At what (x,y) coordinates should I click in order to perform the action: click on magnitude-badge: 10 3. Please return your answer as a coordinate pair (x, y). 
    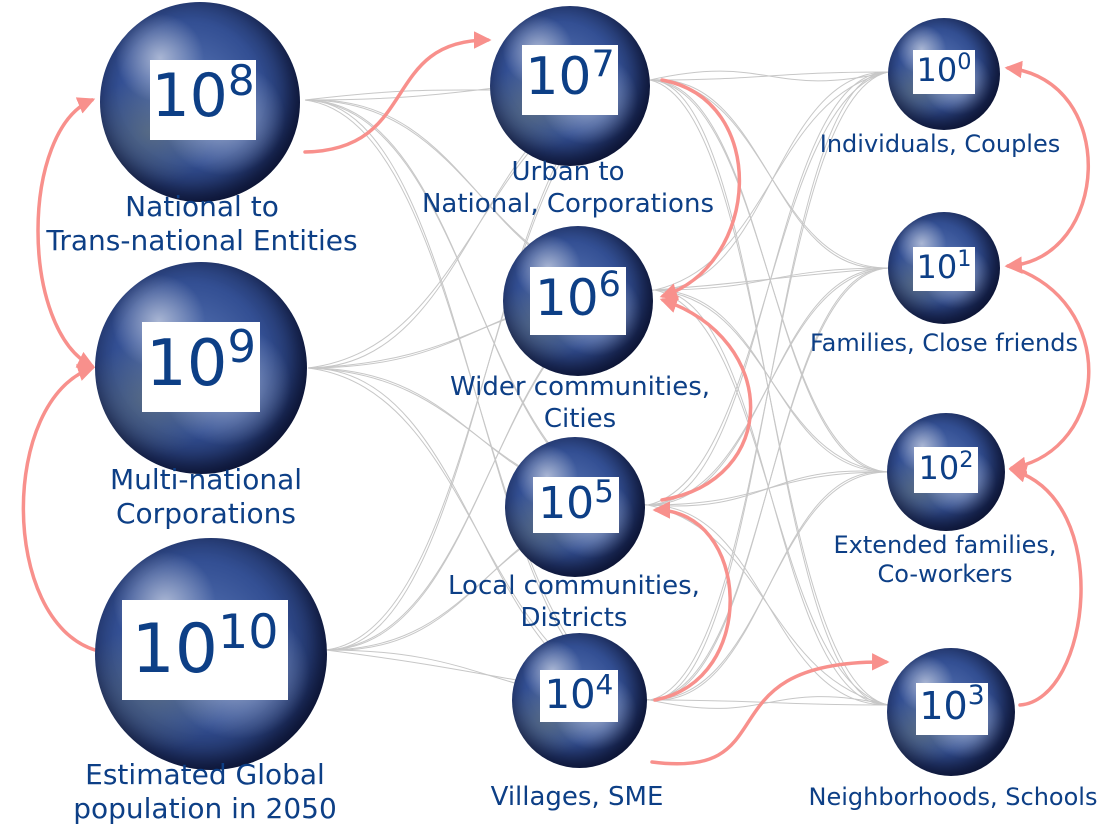
    Looking at the image, I should click on (952, 707).